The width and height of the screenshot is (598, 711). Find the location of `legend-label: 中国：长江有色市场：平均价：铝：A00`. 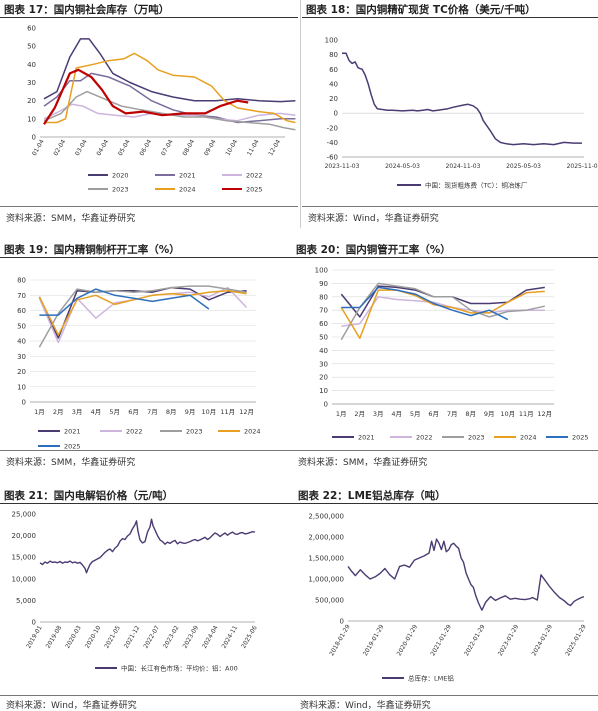

legend-label: 中国：长江有色市场：平均价：铝：A00 is located at coordinates (179, 668).